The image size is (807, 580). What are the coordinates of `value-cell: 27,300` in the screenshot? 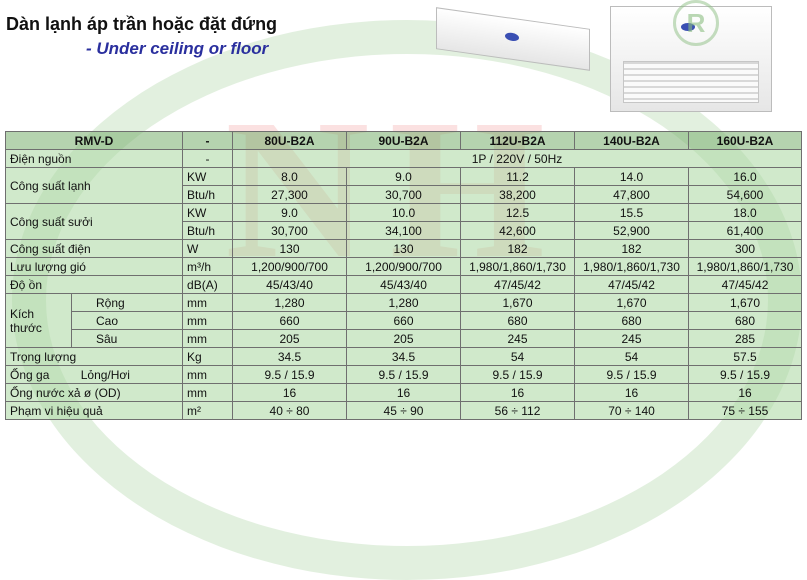 It's located at (290, 194).